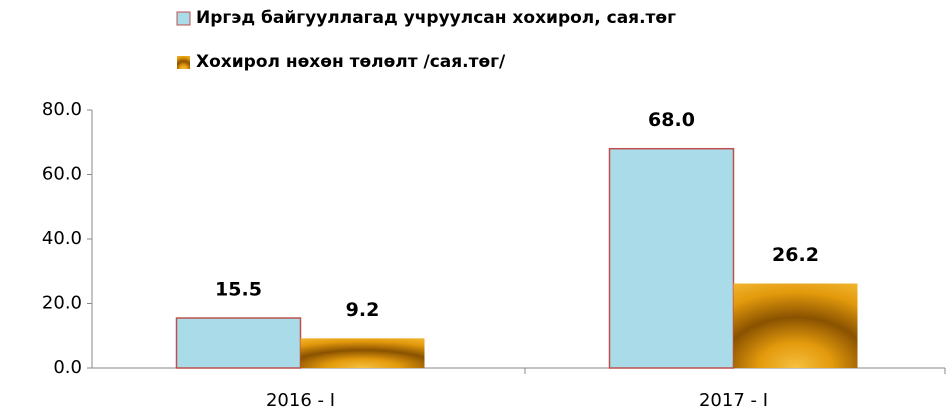  What do you see at coordinates (733, 400) in the screenshot?
I see `x-tick-label: 2017 - I` at bounding box center [733, 400].